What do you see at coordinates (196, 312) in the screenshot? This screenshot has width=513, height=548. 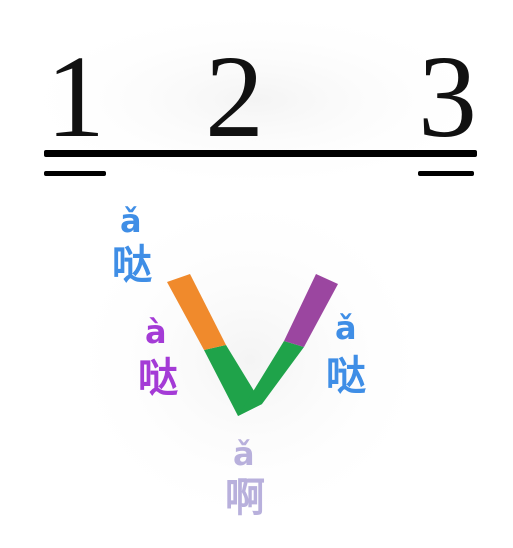 I see `v-left-orange-segment` at bounding box center [196, 312].